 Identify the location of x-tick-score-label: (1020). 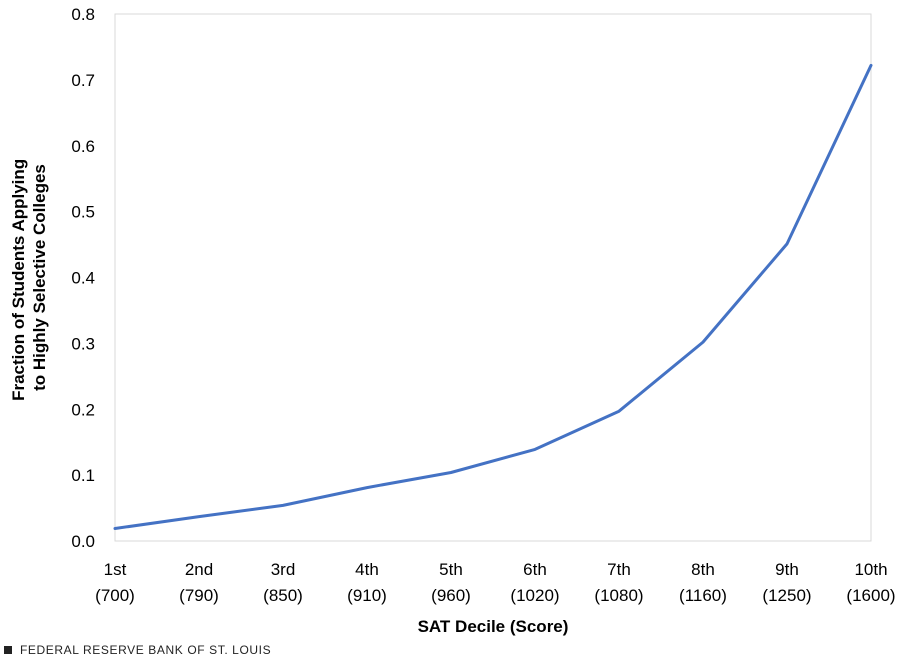
(534, 595).